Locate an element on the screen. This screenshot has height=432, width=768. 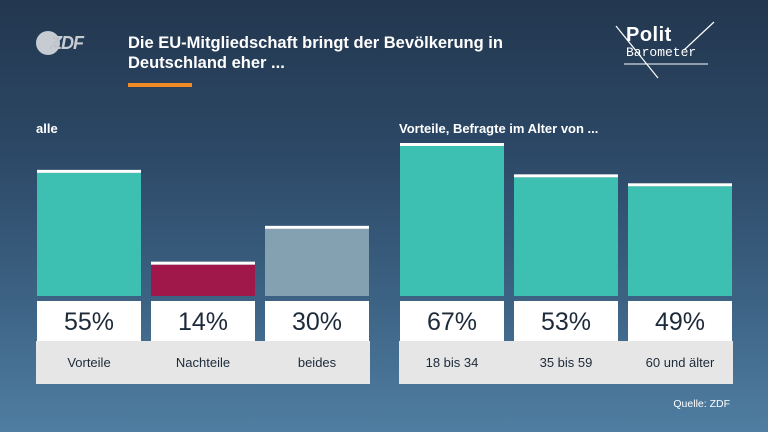
politbarometer-logo: Polit Barometer is located at coordinates (665, 50).